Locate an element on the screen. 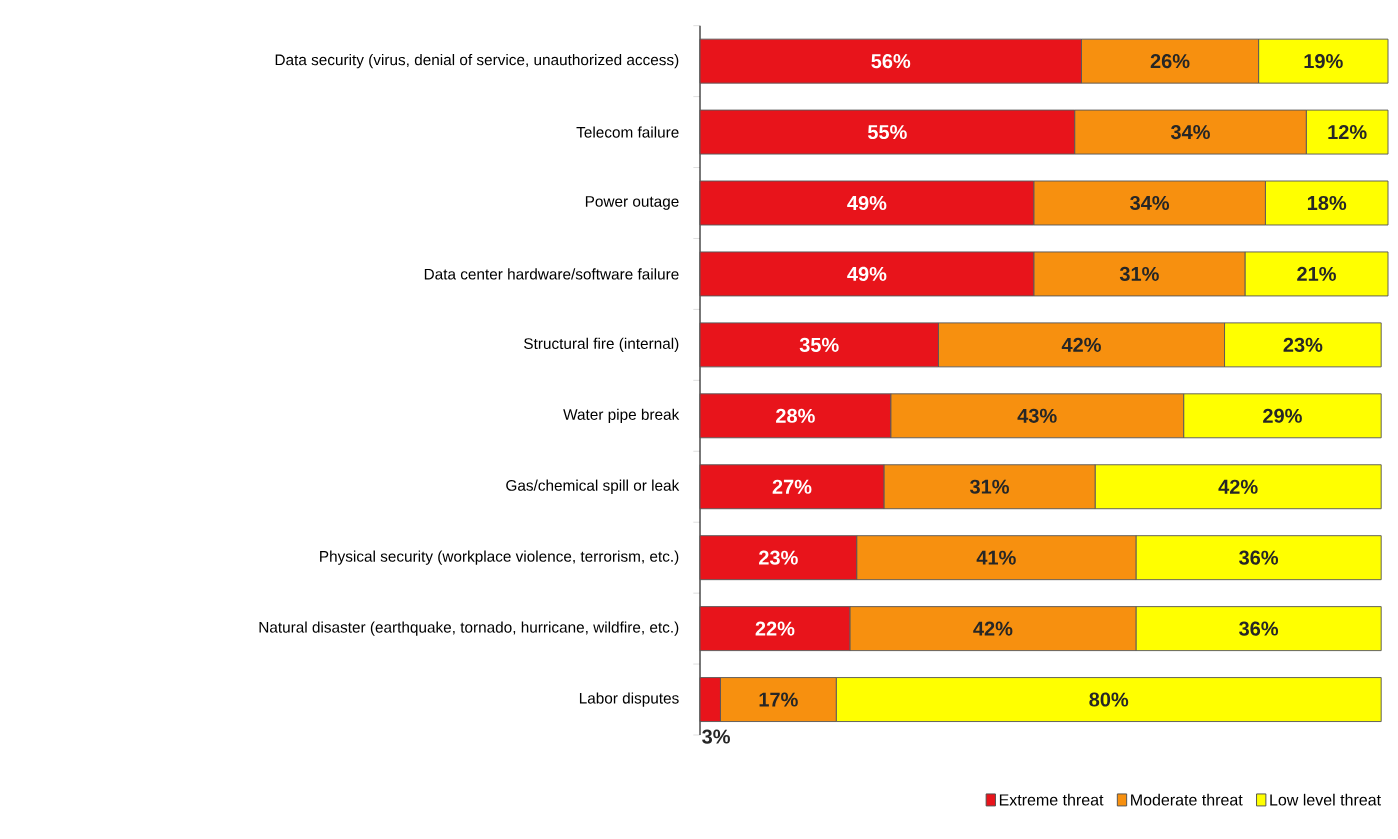 This screenshot has height=839, width=1398. data-label: 12% is located at coordinates (1347, 132).